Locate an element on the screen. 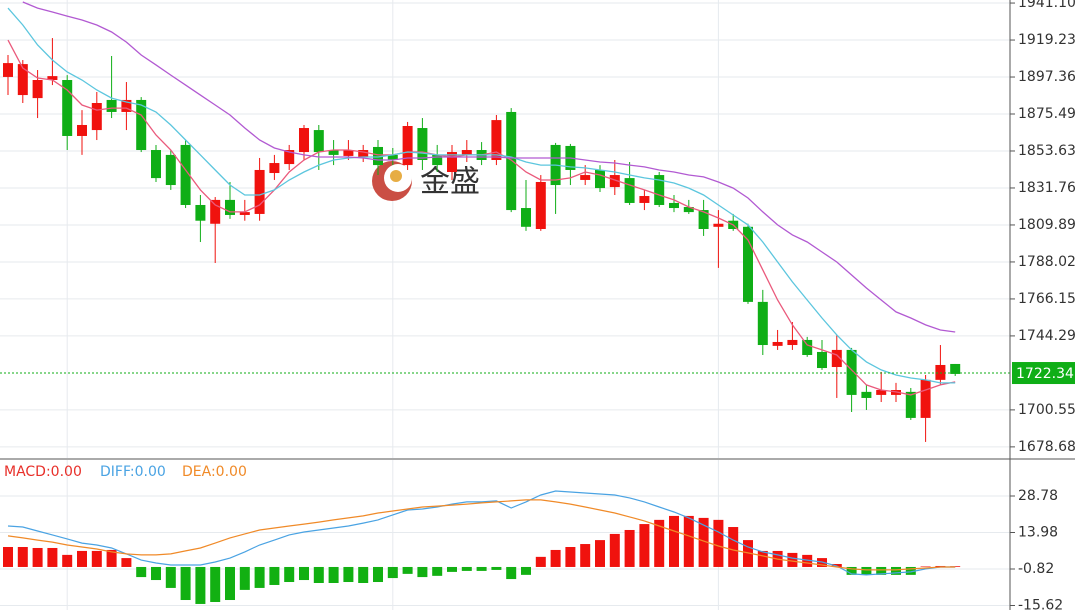  last-price-box is located at coordinates (1043, 373).